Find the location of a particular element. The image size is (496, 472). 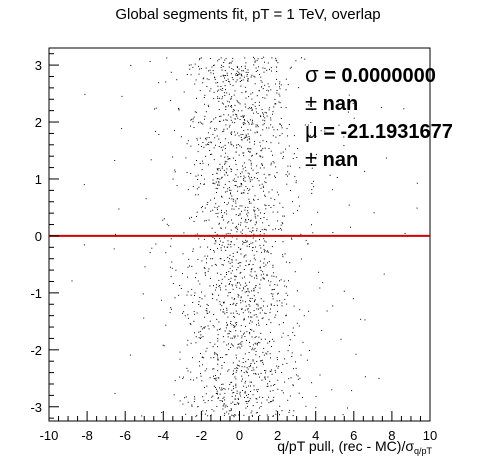

y-tick-label: -2 is located at coordinates (36, 350).